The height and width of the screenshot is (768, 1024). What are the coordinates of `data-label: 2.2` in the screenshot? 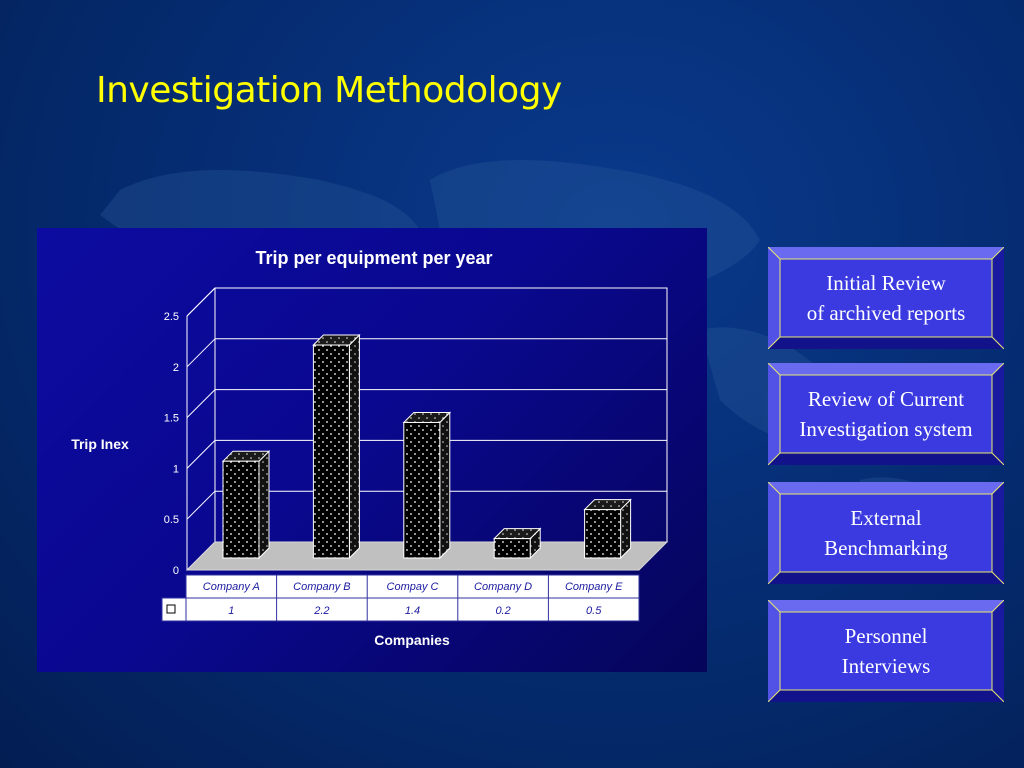 It's located at (321, 611).